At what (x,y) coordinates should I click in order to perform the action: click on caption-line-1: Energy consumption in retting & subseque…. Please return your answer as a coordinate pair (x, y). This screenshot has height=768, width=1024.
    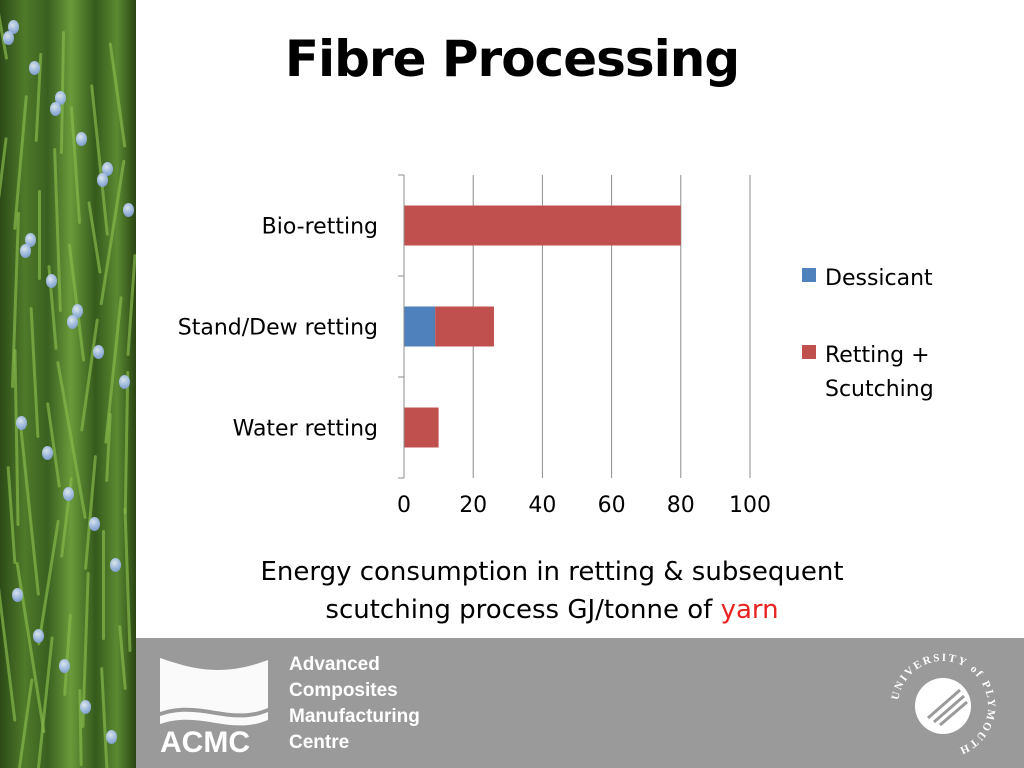
    Looking at the image, I should click on (552, 572).